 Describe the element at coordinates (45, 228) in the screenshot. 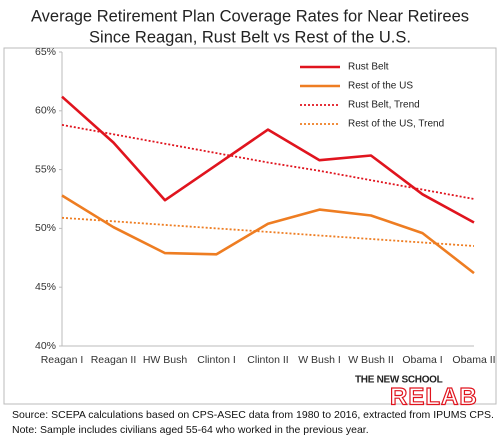

I see `y-tick-label: 50%` at that location.